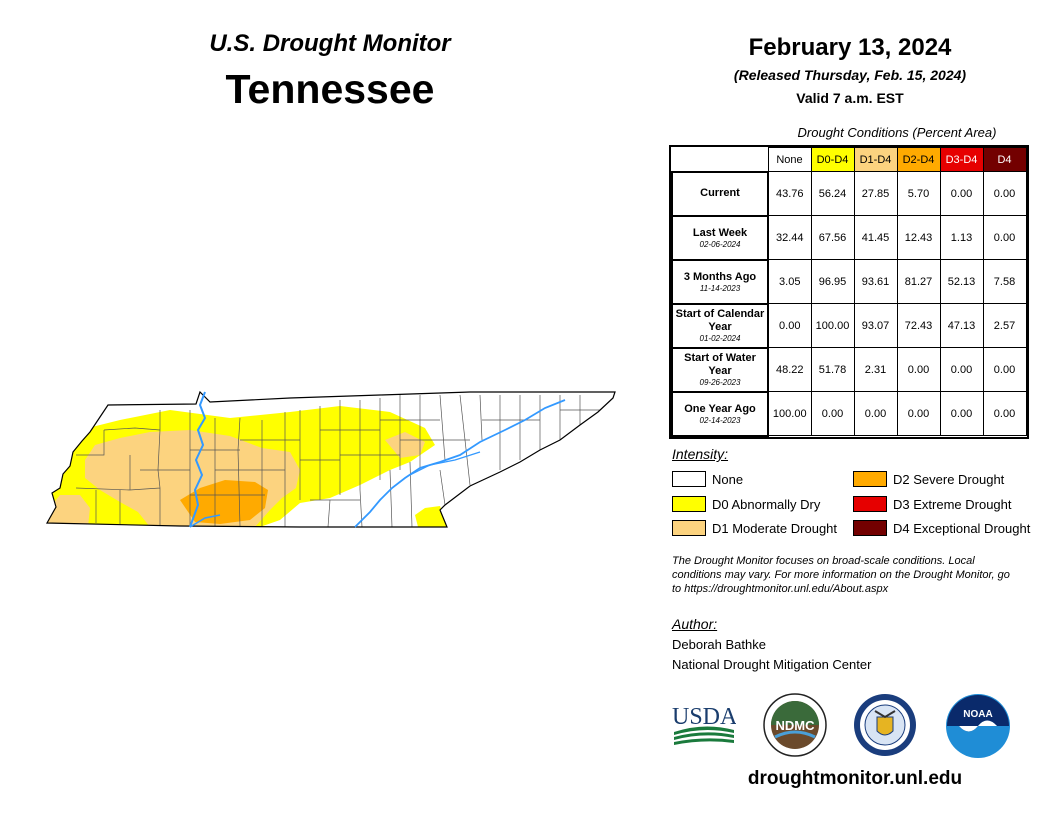 This screenshot has height=816, width=1056. I want to click on tennessee-river-west, so click(198, 459).